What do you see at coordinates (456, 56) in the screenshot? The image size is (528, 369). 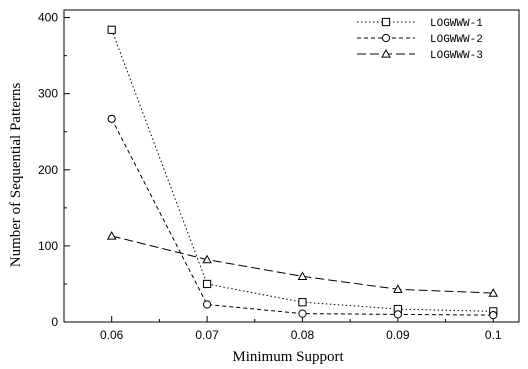 I see `legend-label: LOGWWW-3` at bounding box center [456, 56].